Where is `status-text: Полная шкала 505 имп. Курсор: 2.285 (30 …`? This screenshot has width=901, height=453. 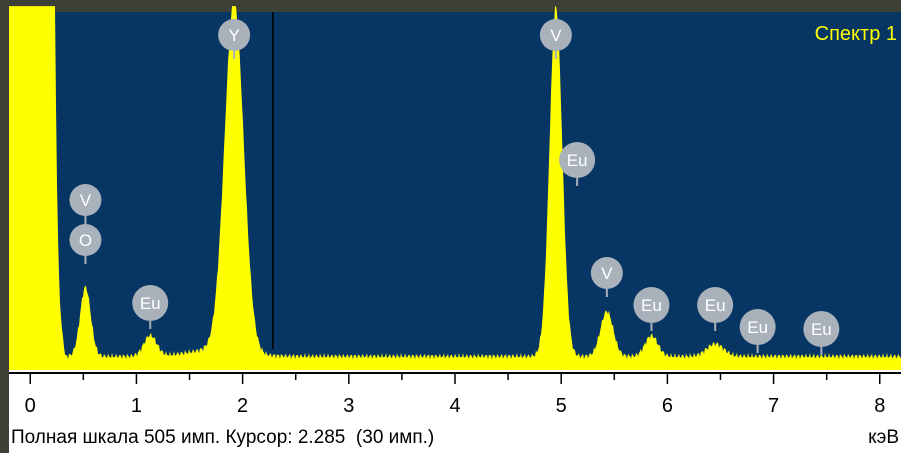 status-text: Полная шкала 505 имп. Курсор: 2.285 (30 … is located at coordinates (223, 437).